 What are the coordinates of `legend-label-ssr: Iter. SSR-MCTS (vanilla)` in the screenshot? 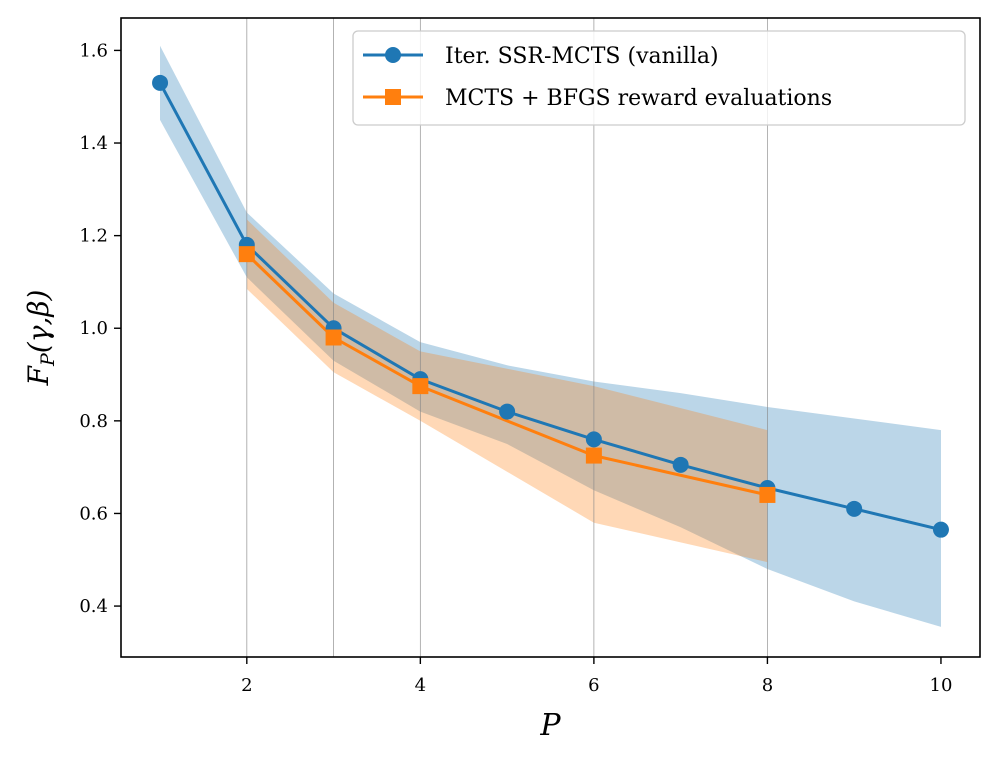 It's located at (582, 56).